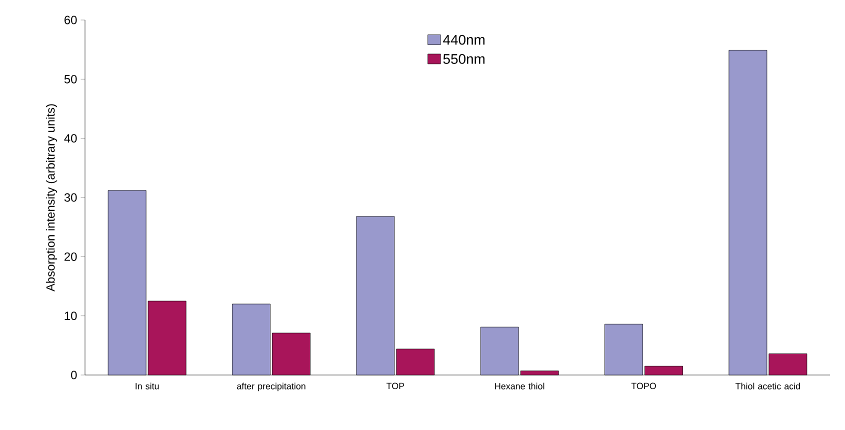  What do you see at coordinates (70, 197) in the screenshot?
I see `y-tick-label: 30` at bounding box center [70, 197].